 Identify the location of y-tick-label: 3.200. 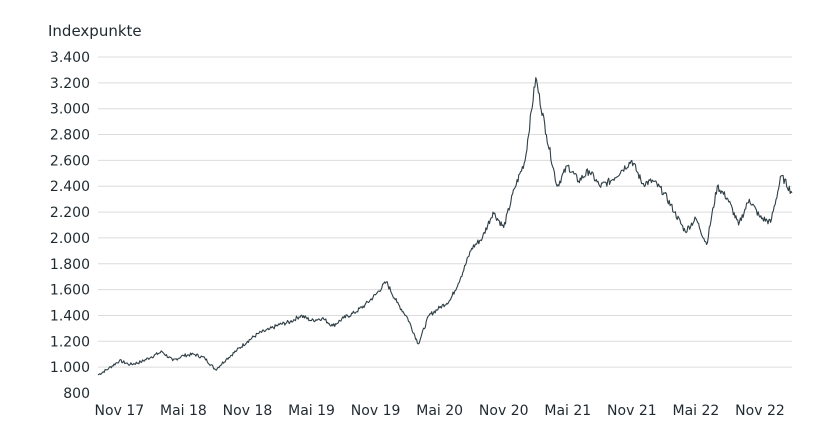
(70, 84).